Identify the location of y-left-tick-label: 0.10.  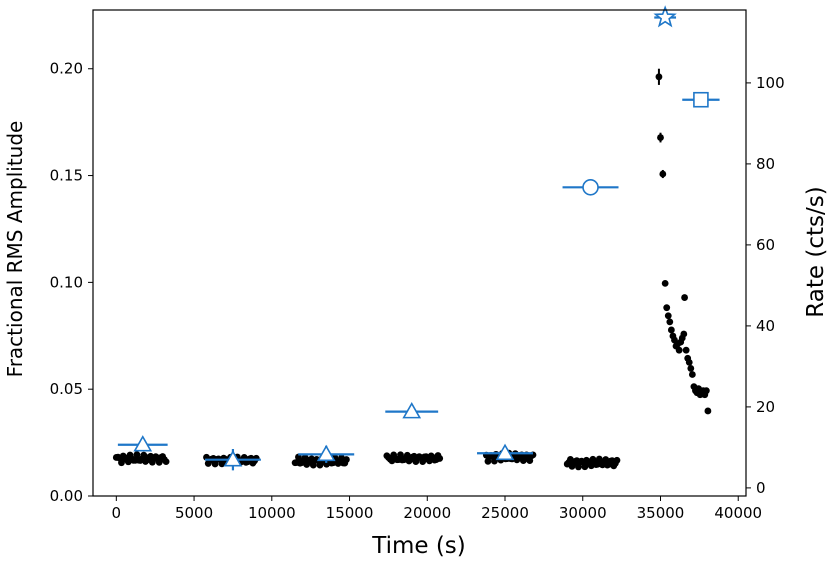
(66, 282).